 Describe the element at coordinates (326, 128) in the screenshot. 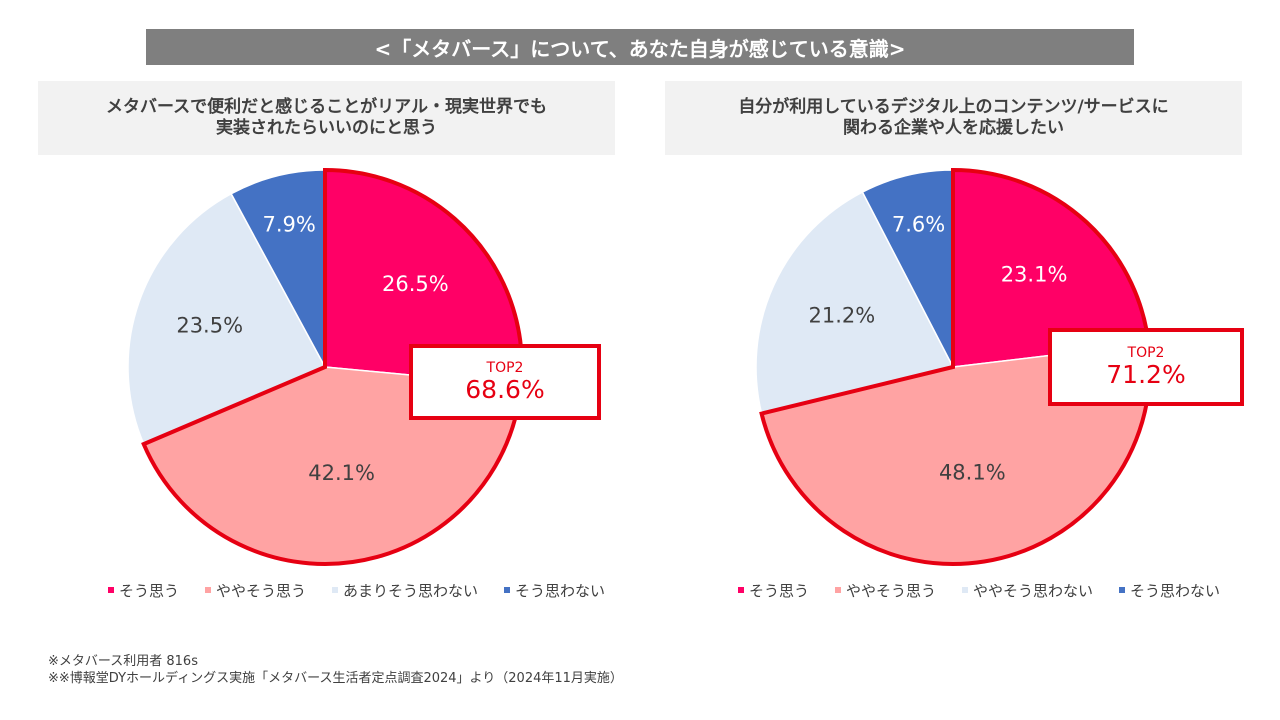

I see `chart-left-title-line-2: 実装されたらいいのにと思う` at that location.